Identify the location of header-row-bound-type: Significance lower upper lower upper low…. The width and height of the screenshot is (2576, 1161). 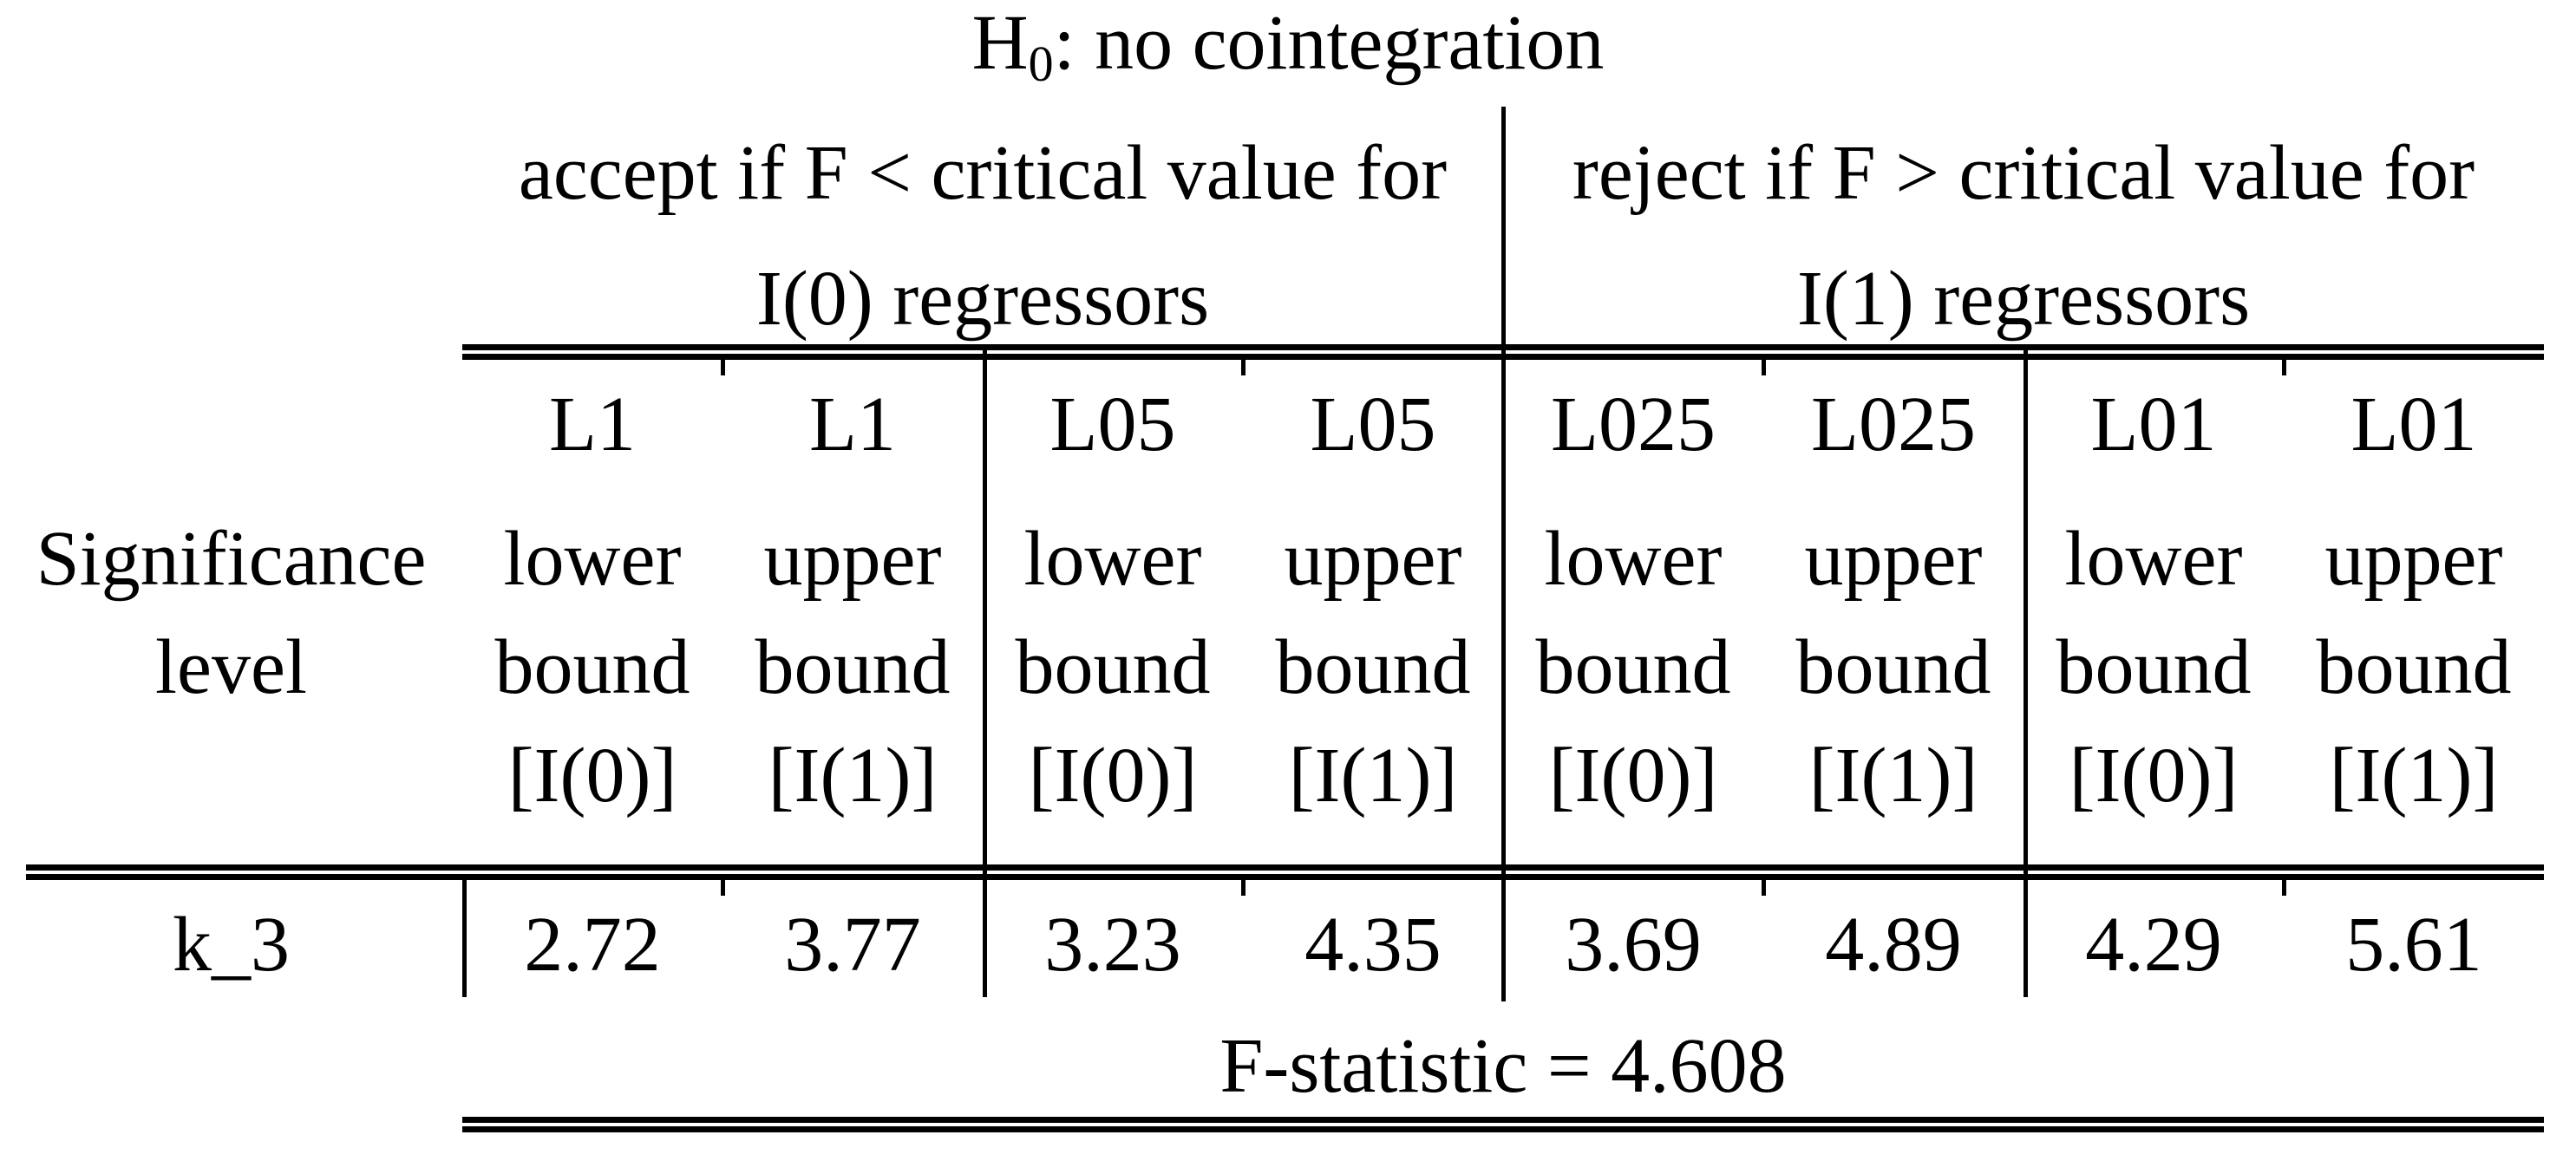
(1272, 559).